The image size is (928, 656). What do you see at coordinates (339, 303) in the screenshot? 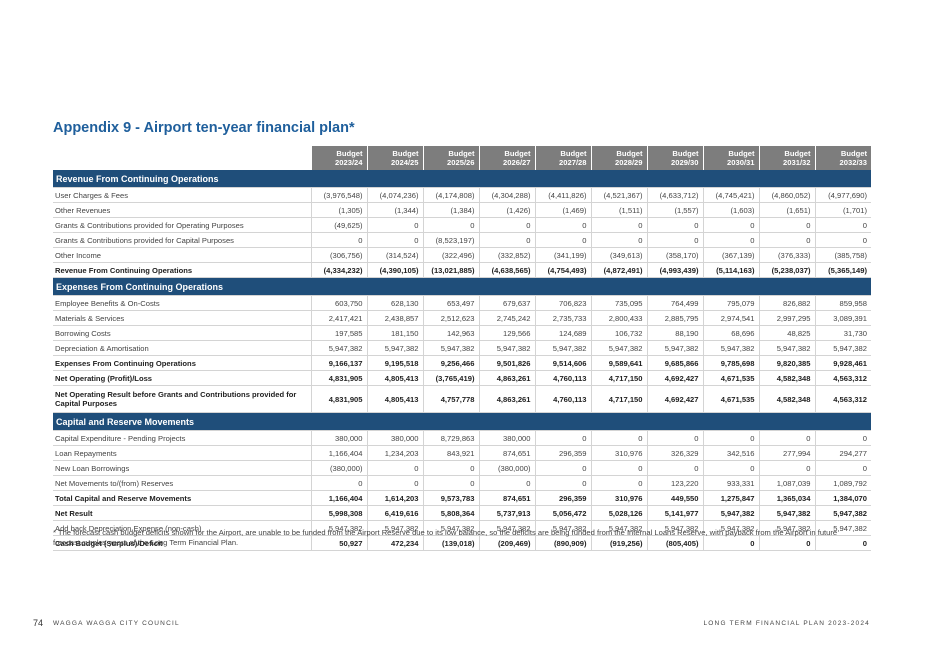
I see `table-cell: 603,750` at bounding box center [339, 303].